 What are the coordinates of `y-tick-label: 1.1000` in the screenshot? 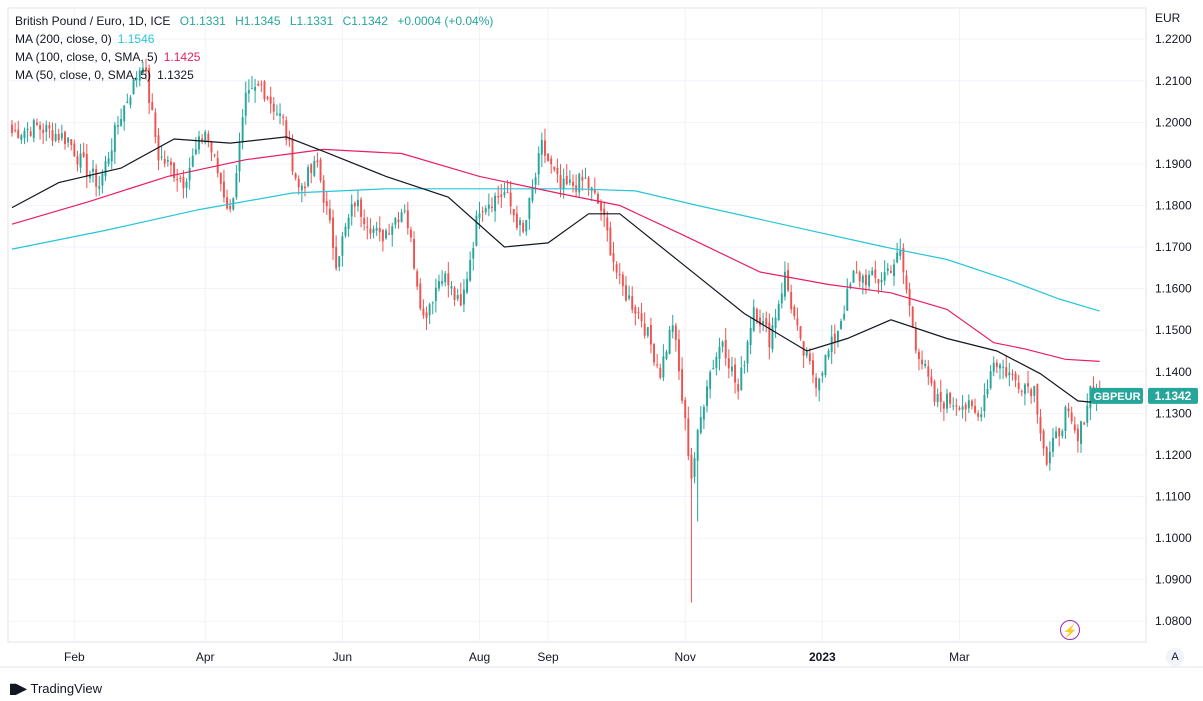 It's located at (1173, 538).